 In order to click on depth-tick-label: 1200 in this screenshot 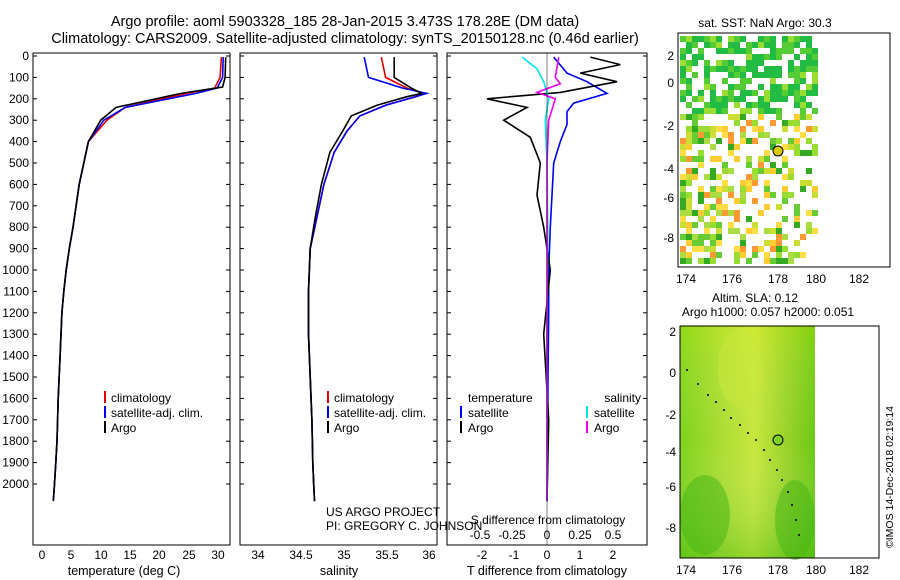, I will do `click(15, 313)`.